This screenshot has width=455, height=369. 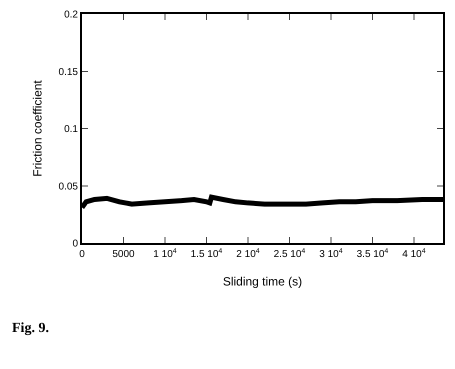 I want to click on y-tick-label: 0, so click(x=75, y=244).